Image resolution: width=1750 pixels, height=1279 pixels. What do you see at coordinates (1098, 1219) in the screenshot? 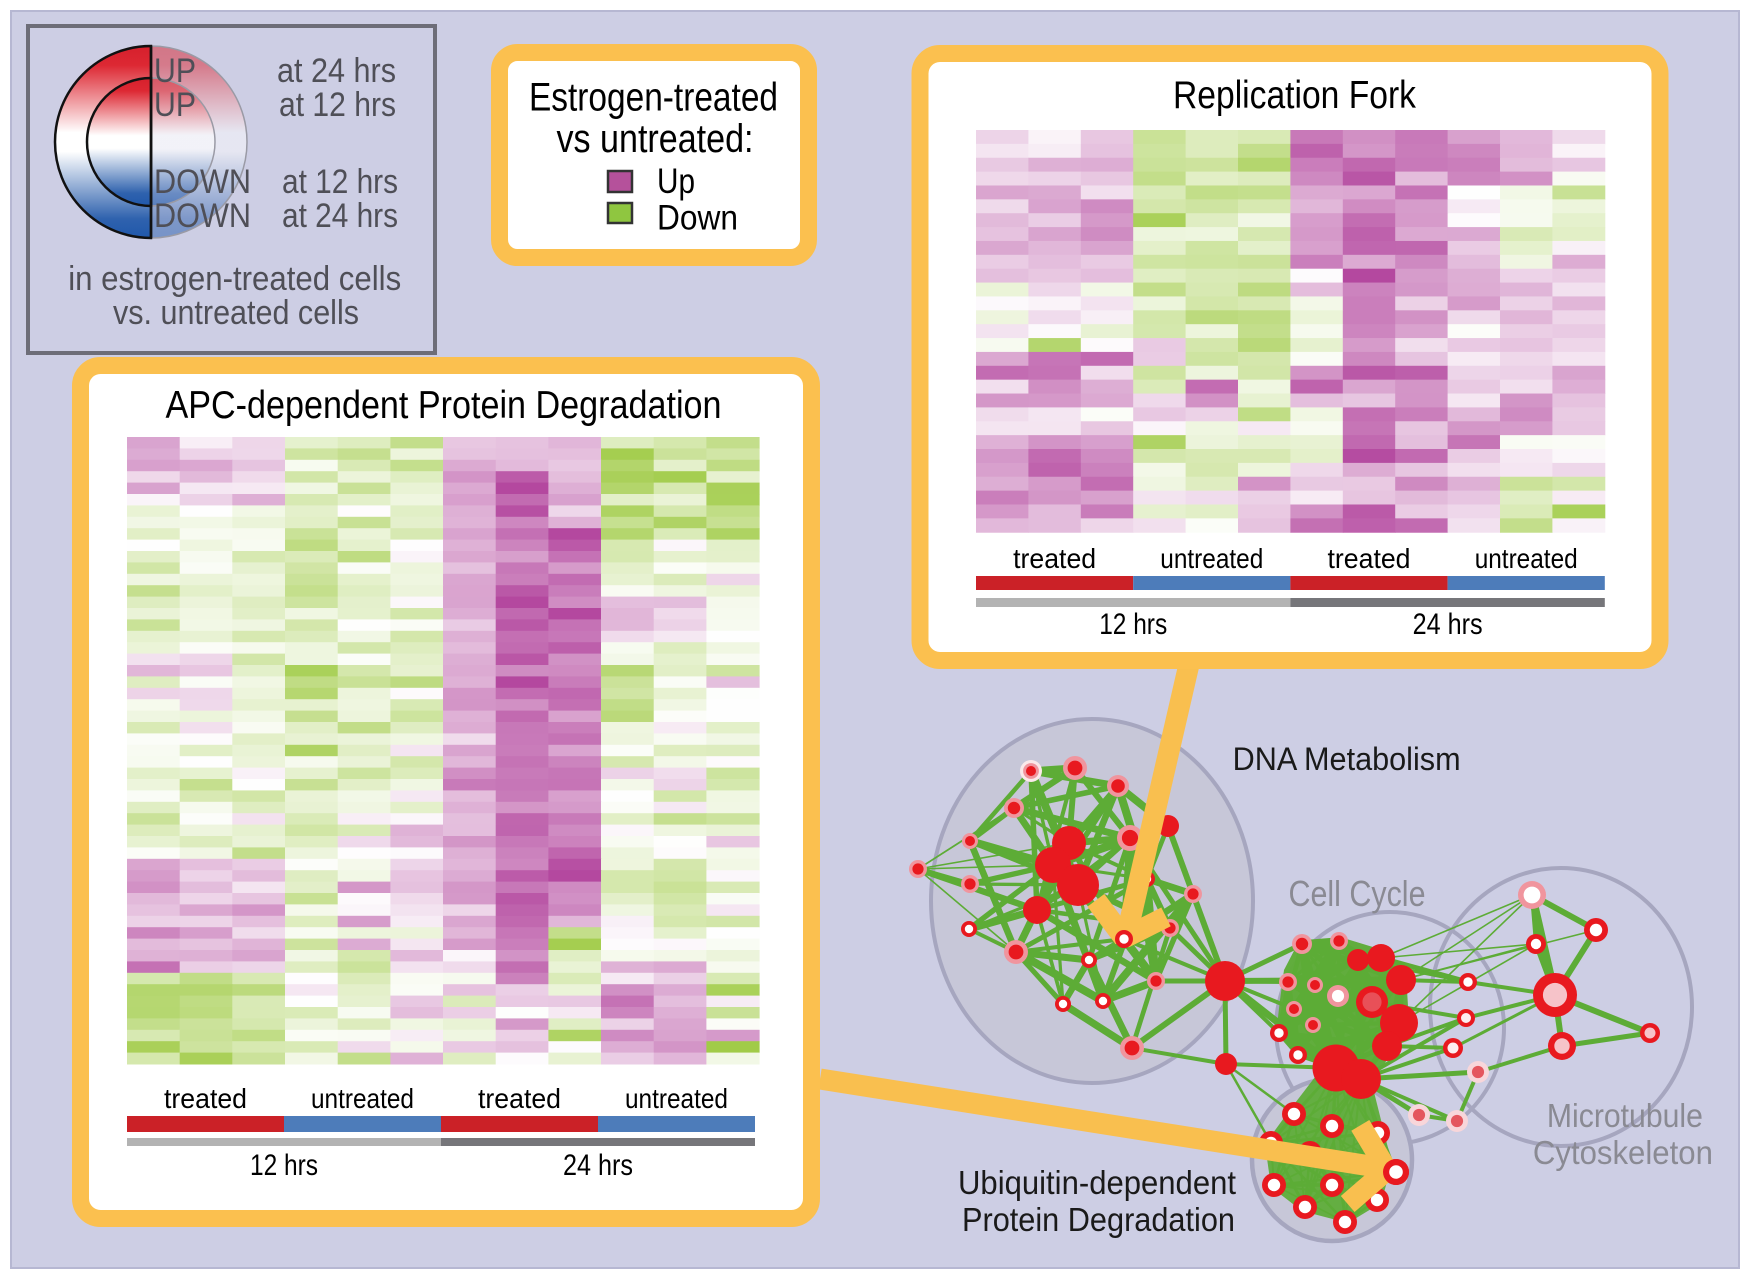
I see `svg-text: Protein Degradation` at bounding box center [1098, 1219].